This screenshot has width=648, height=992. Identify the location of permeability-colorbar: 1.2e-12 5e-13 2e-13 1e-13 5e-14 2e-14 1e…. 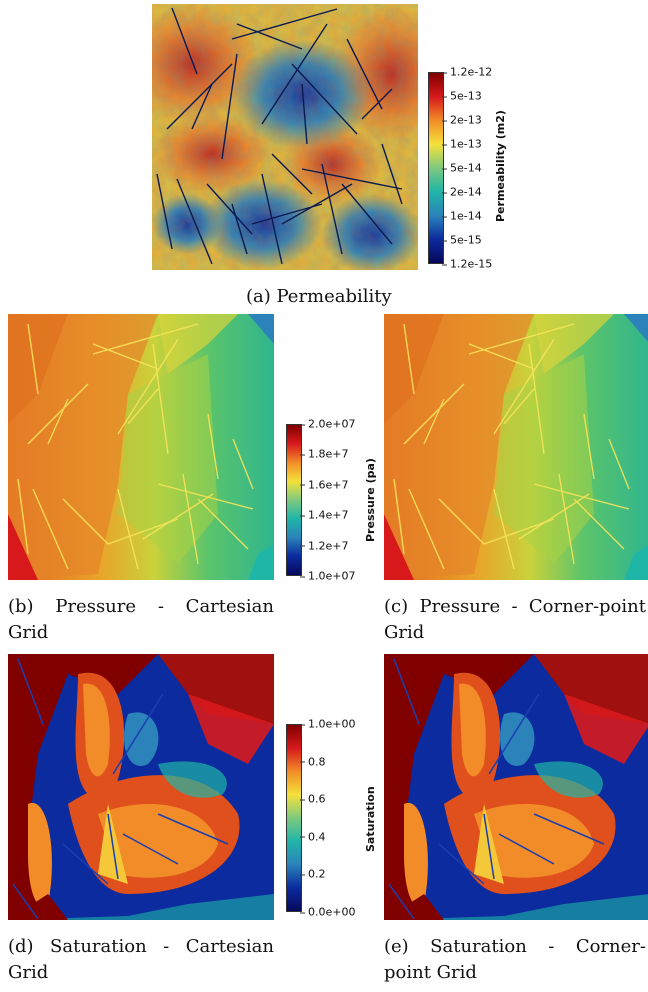
(478, 168).